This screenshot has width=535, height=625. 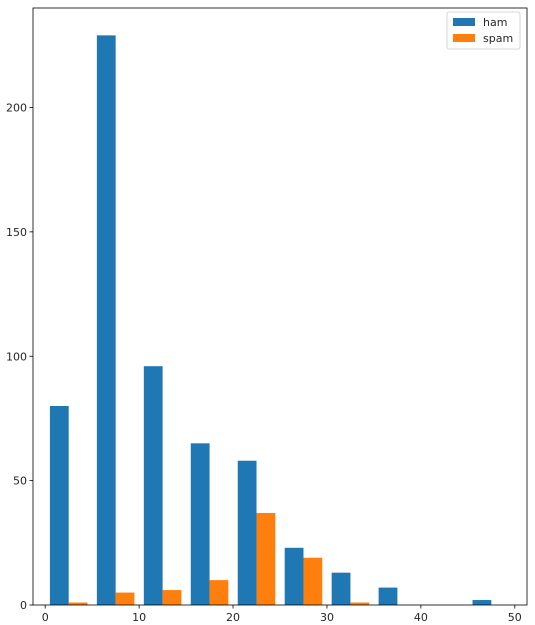 I want to click on y-tick-label-0: 0, so click(x=23, y=605).